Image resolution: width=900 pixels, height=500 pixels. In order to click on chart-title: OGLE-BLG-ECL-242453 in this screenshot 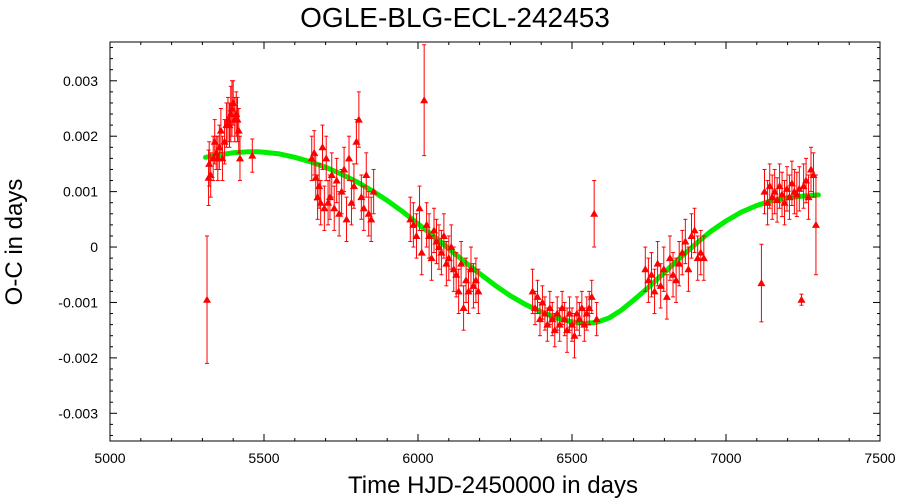, I will do `click(455, 17)`.